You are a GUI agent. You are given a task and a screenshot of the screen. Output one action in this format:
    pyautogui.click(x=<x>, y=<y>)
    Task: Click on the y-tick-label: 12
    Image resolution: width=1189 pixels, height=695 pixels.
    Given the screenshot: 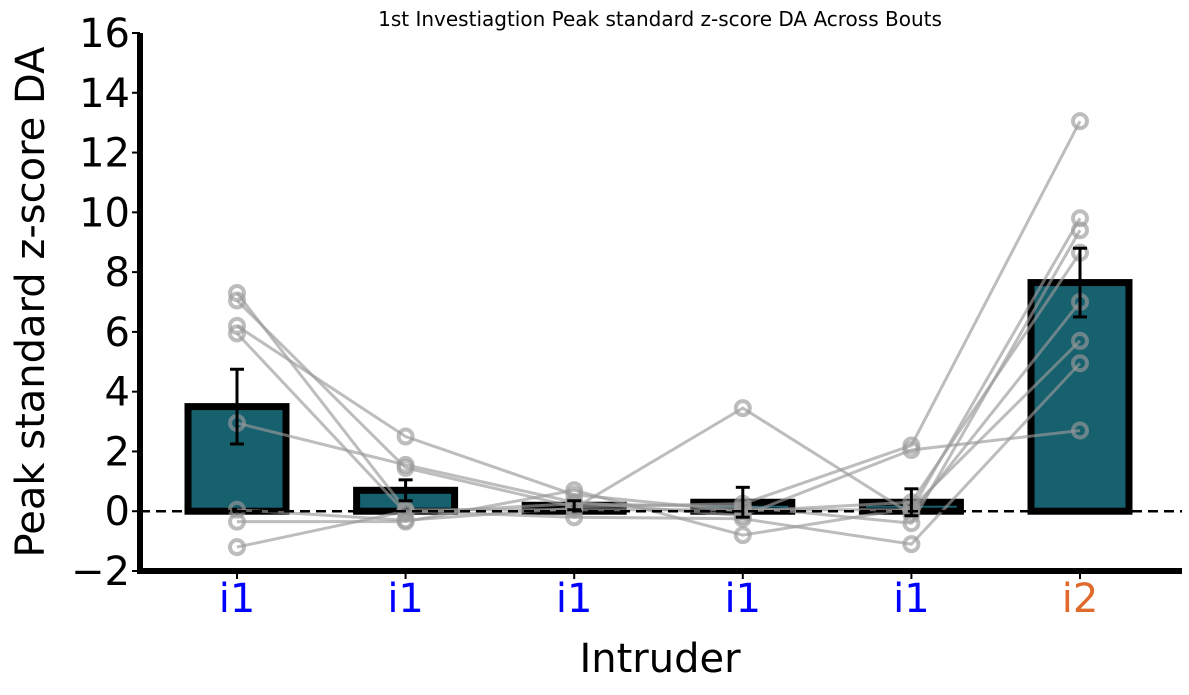 What is the action you would take?
    pyautogui.click(x=104, y=154)
    